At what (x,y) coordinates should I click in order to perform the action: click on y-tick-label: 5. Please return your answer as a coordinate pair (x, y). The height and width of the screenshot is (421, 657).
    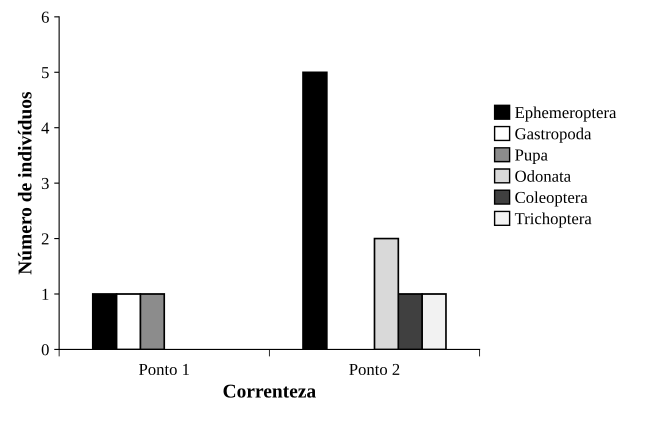
    Looking at the image, I should click on (45, 72).